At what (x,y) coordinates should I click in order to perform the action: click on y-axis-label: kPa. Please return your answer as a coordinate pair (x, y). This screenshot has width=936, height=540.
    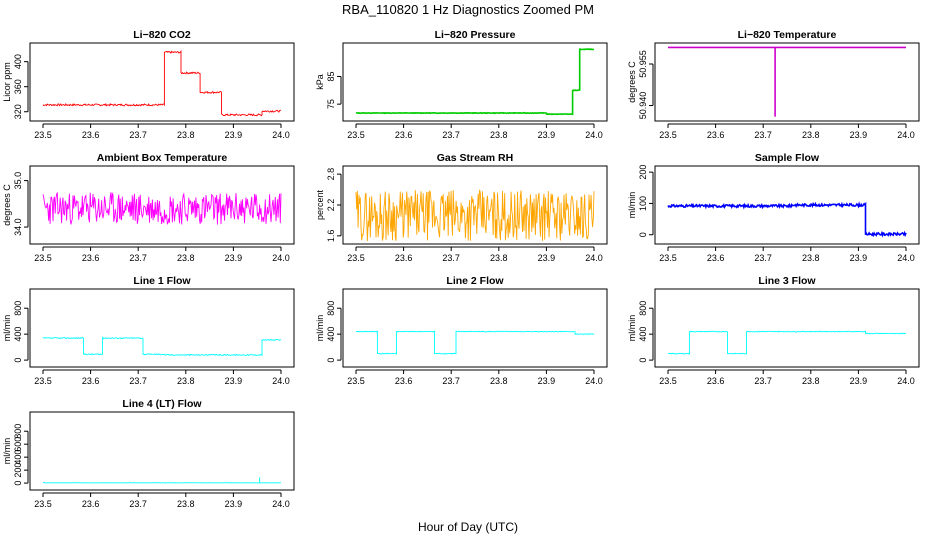
    Looking at the image, I should click on (320, 82).